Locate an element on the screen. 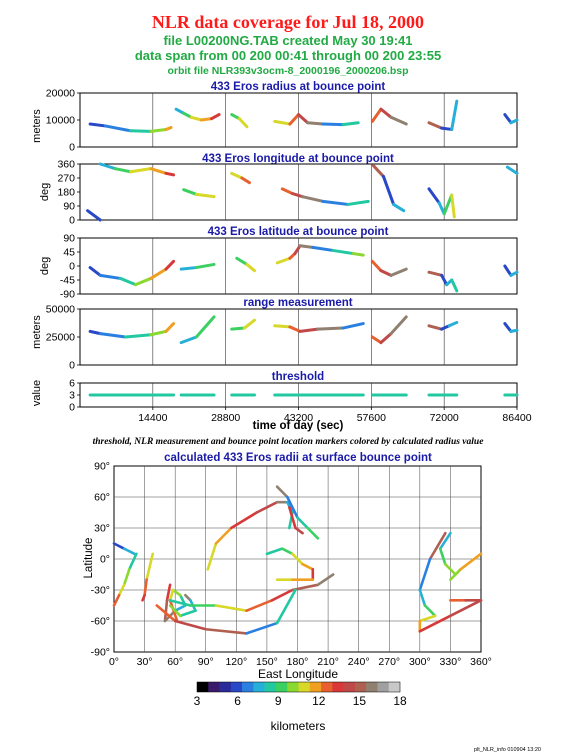 This screenshot has height=756, width=576. x-tick-label: 72000 is located at coordinates (444, 418).